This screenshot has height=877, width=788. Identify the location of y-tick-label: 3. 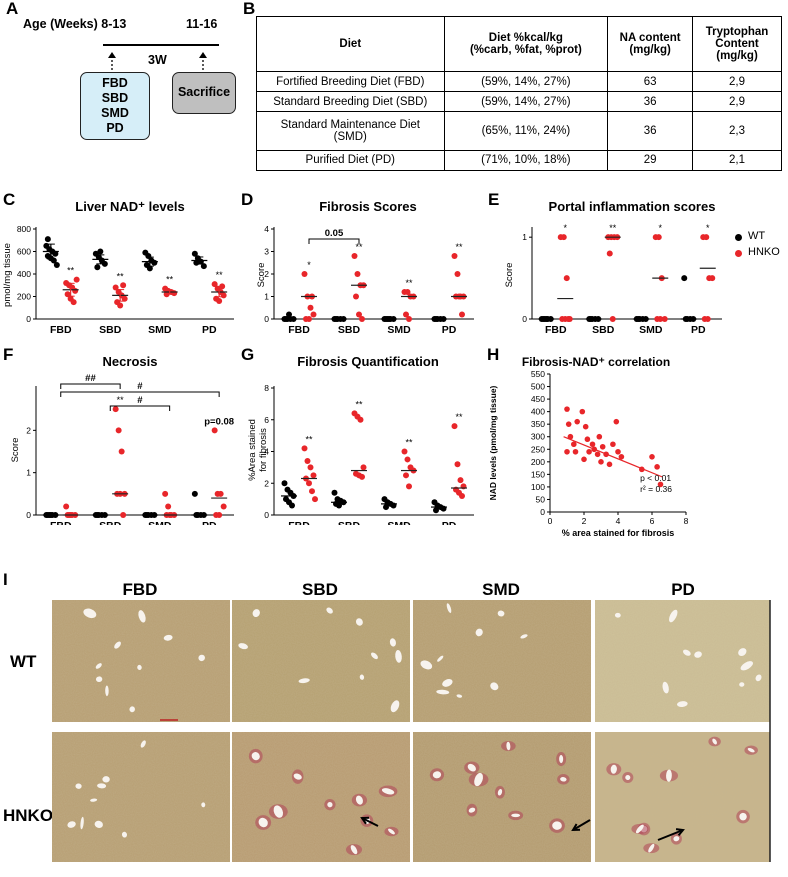
(266, 252).